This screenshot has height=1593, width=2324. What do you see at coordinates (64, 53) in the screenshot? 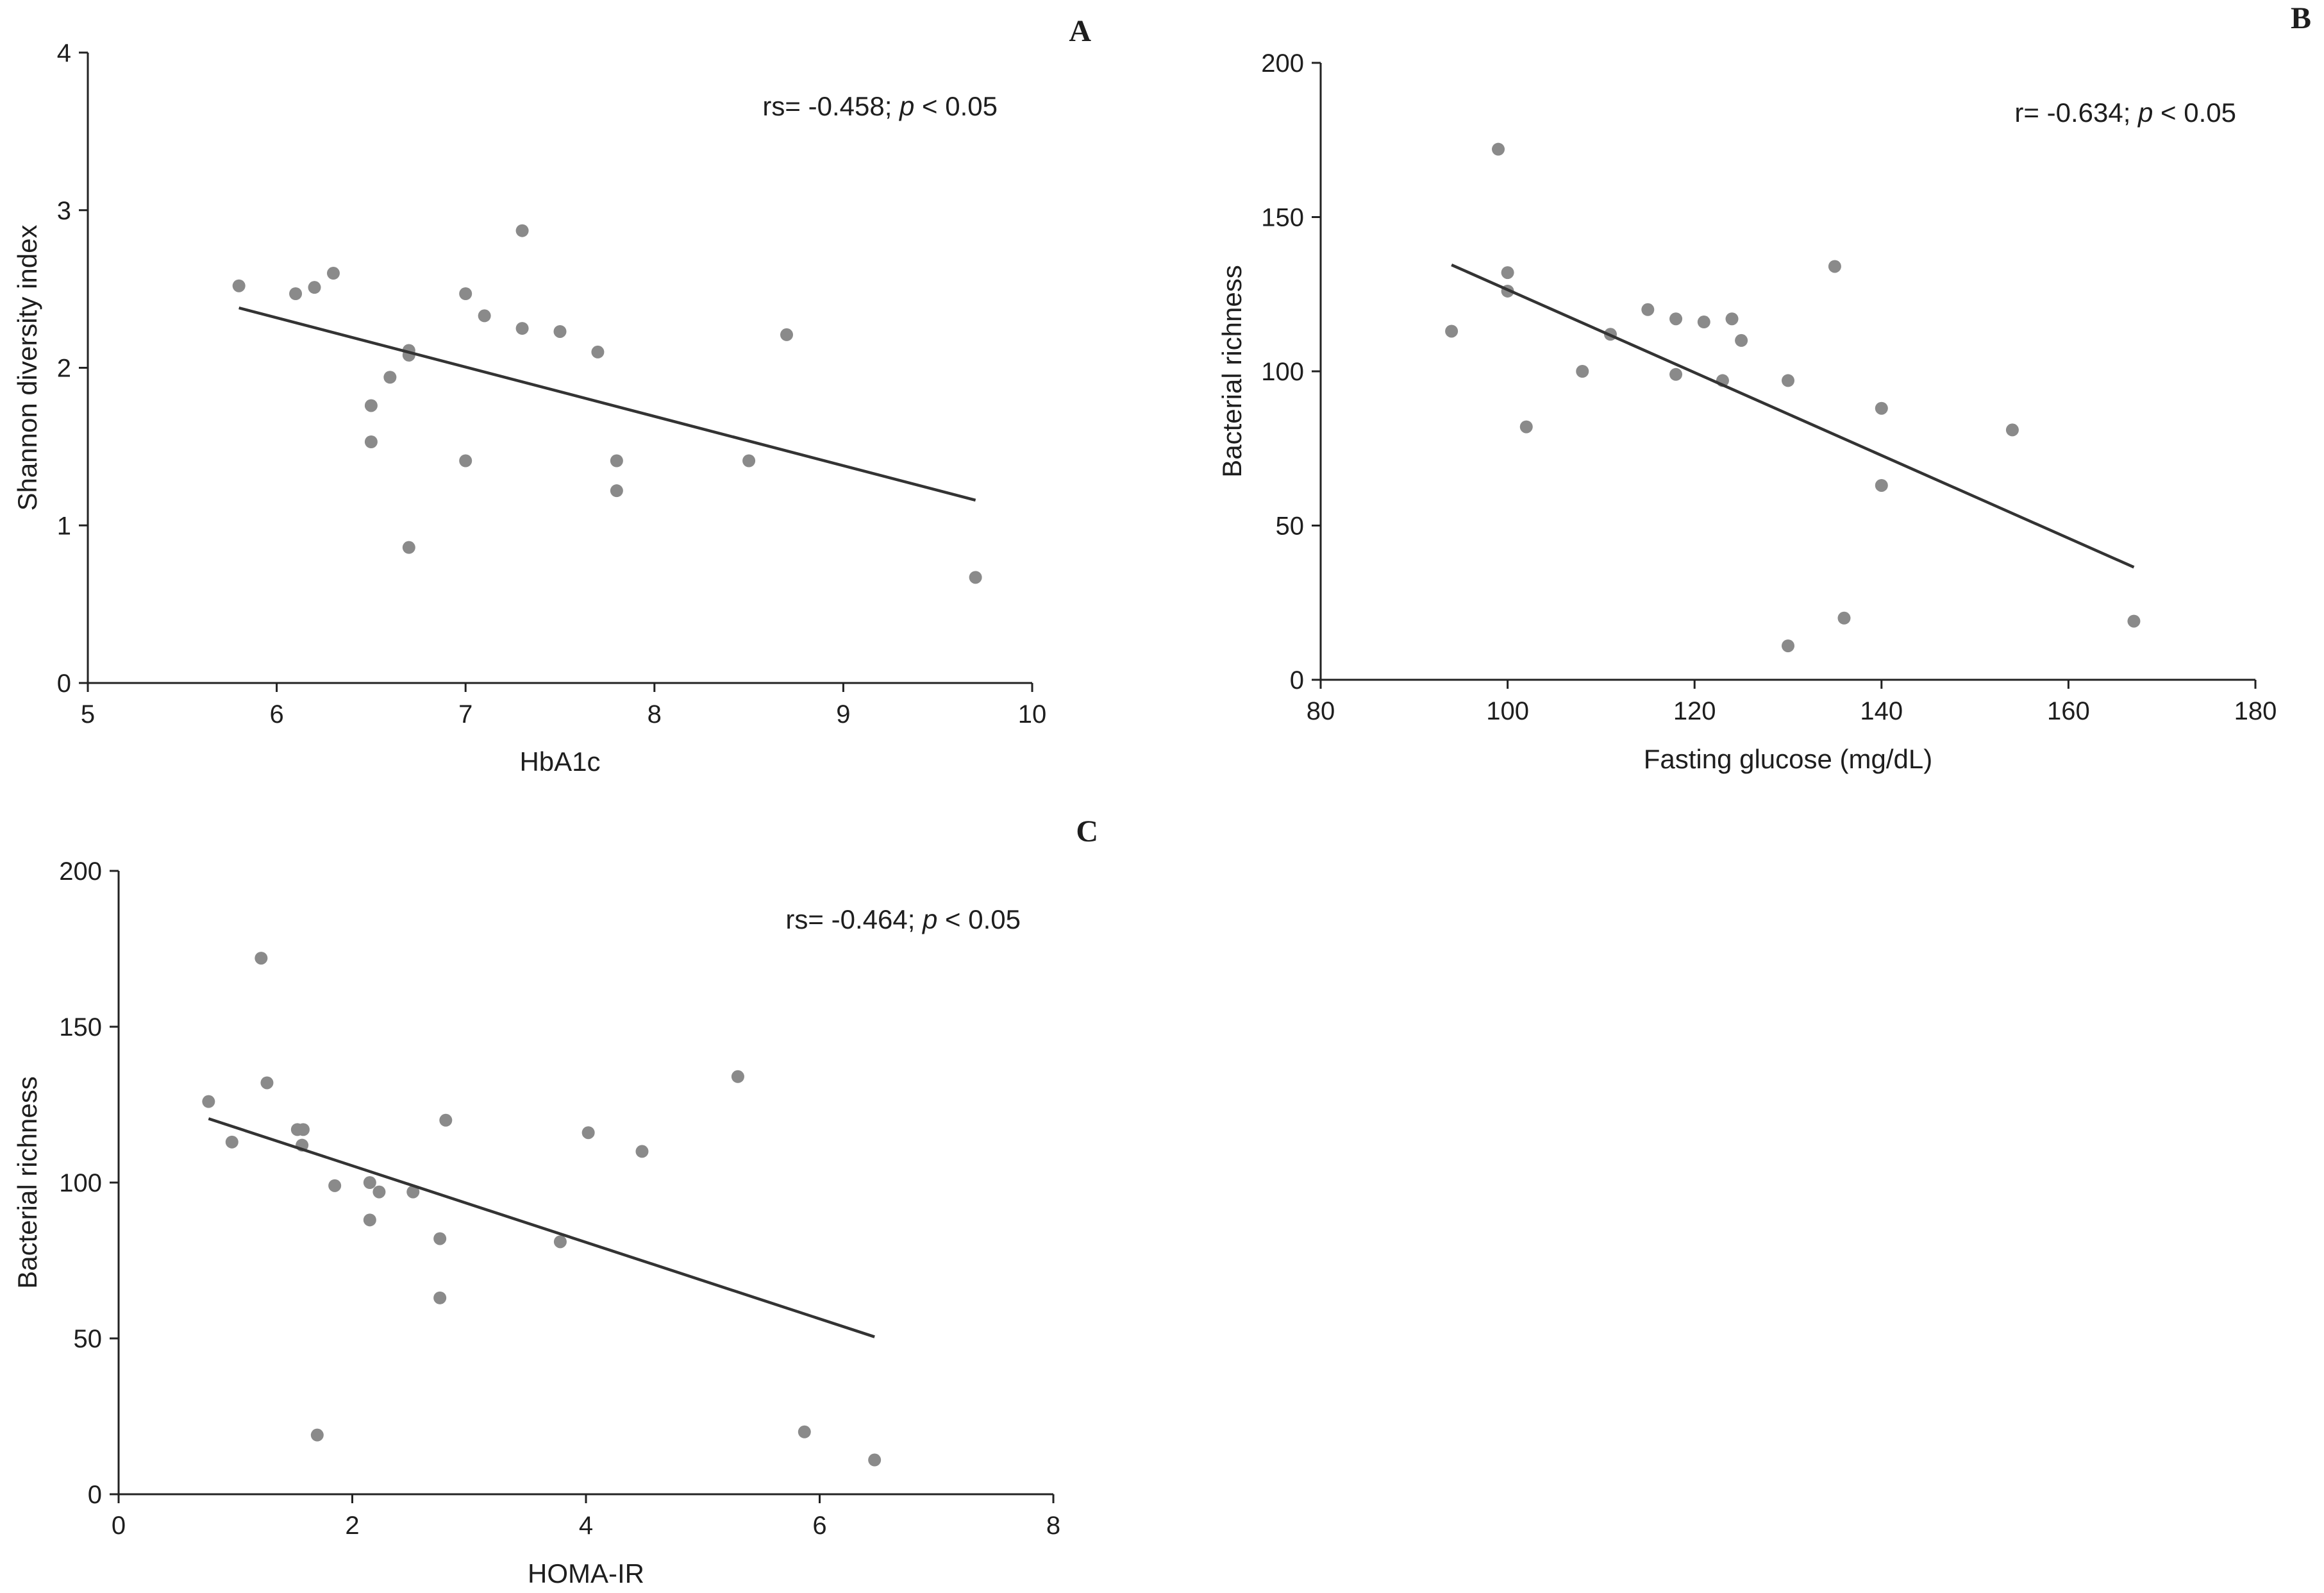
I see `y-tick-label: 4` at bounding box center [64, 53].